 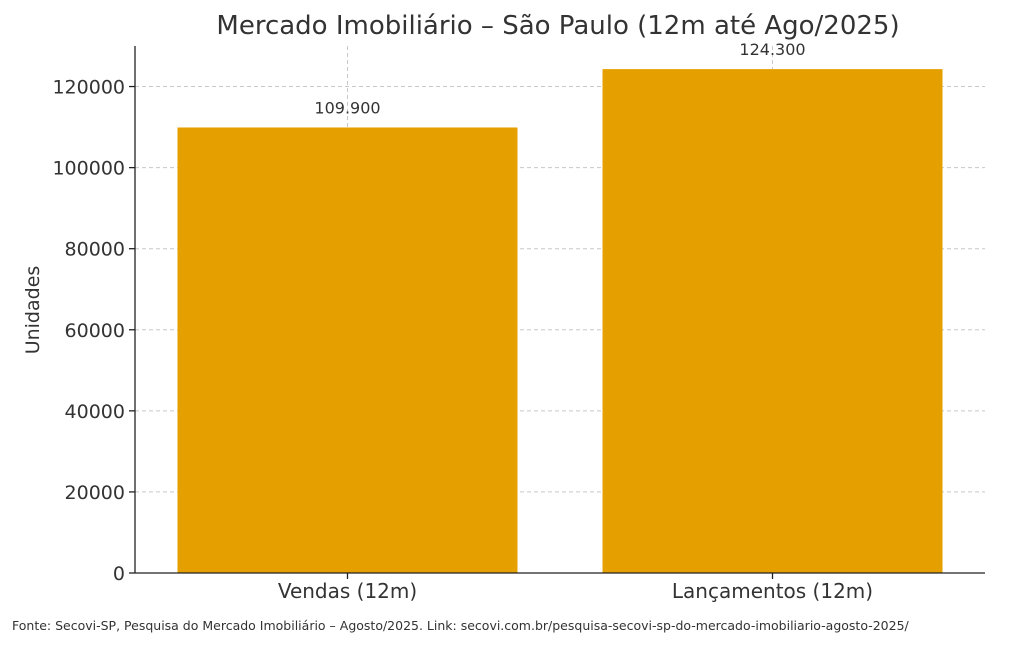 I want to click on y-tick-label: 0, so click(x=119, y=574).